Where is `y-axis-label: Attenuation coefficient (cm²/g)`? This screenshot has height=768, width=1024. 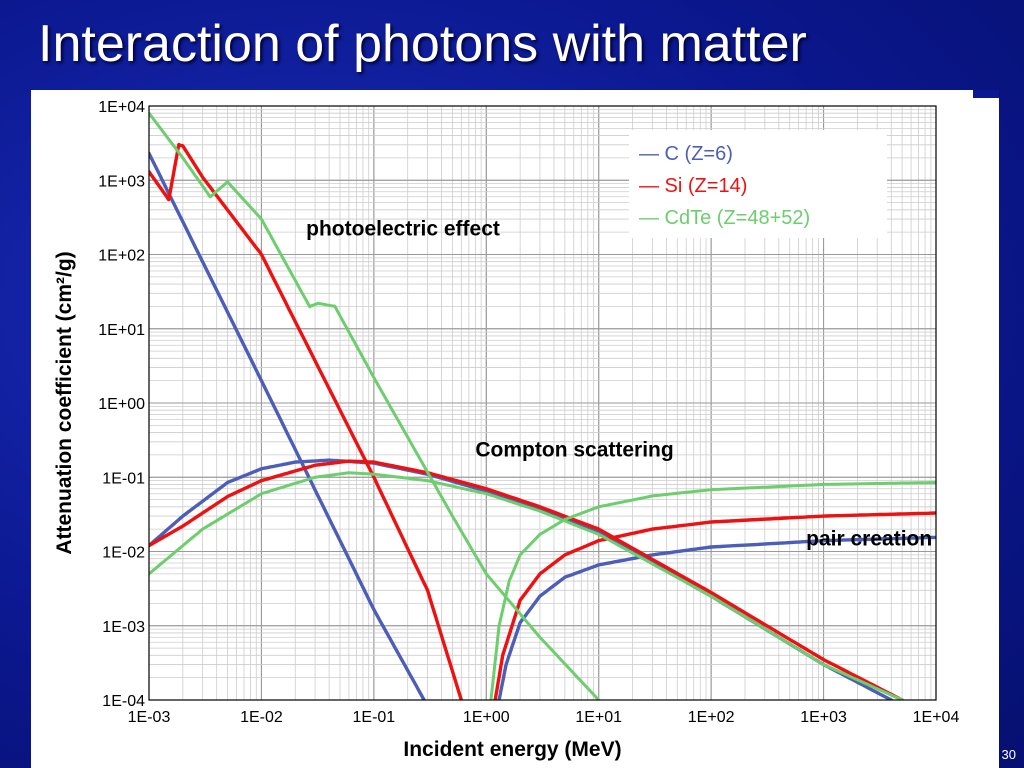
y-axis-label: Attenuation coefficient (cm²/g) is located at coordinates (64, 402).